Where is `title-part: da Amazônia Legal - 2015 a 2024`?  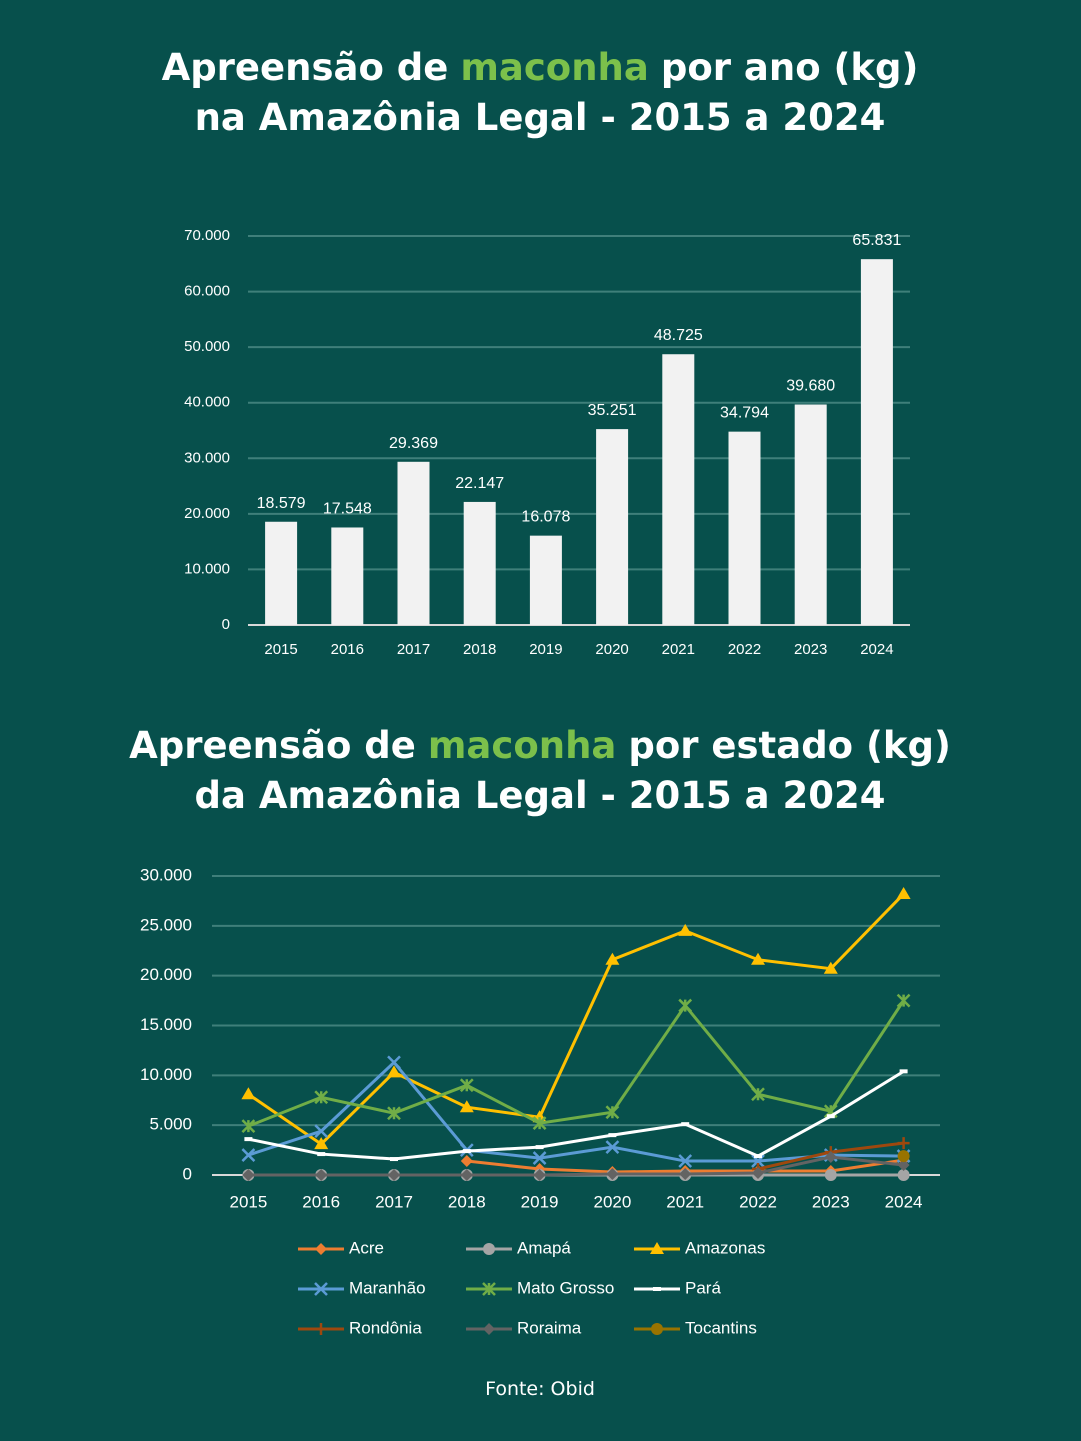 title-part: da Amazônia Legal - 2015 a 2024 is located at coordinates (540, 795).